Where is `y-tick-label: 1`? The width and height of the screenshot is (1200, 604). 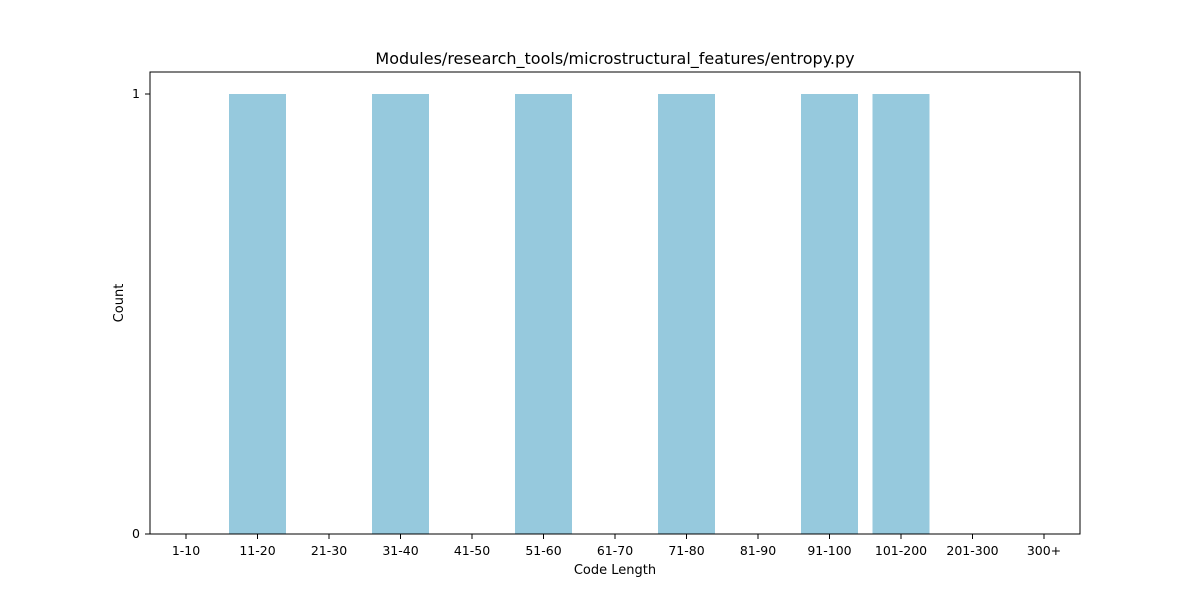 y-tick-label: 1 is located at coordinates (136, 93).